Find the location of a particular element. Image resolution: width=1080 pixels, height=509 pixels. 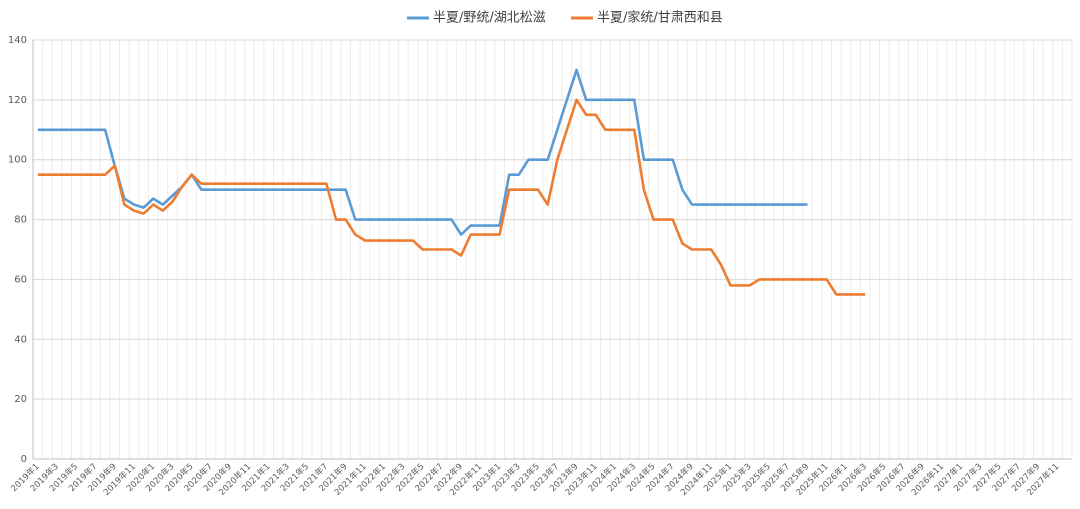

y-tick-label: 120 is located at coordinates (17, 100).